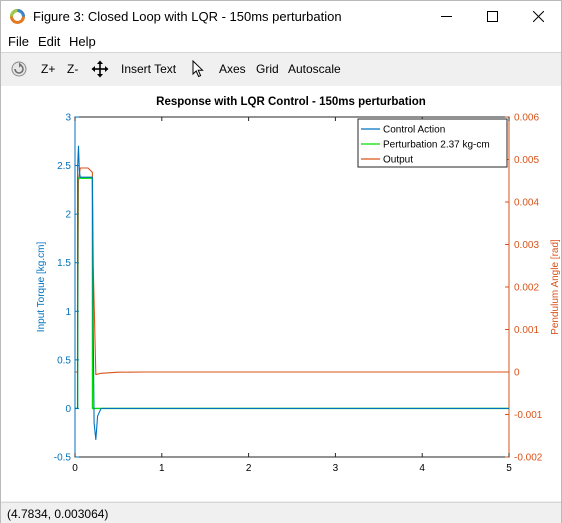  I want to click on left-y-tick-label: 1, so click(68, 312).